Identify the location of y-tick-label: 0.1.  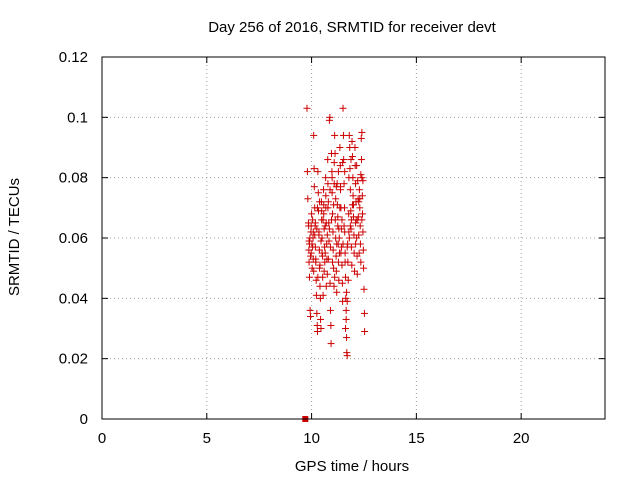
(77, 117).